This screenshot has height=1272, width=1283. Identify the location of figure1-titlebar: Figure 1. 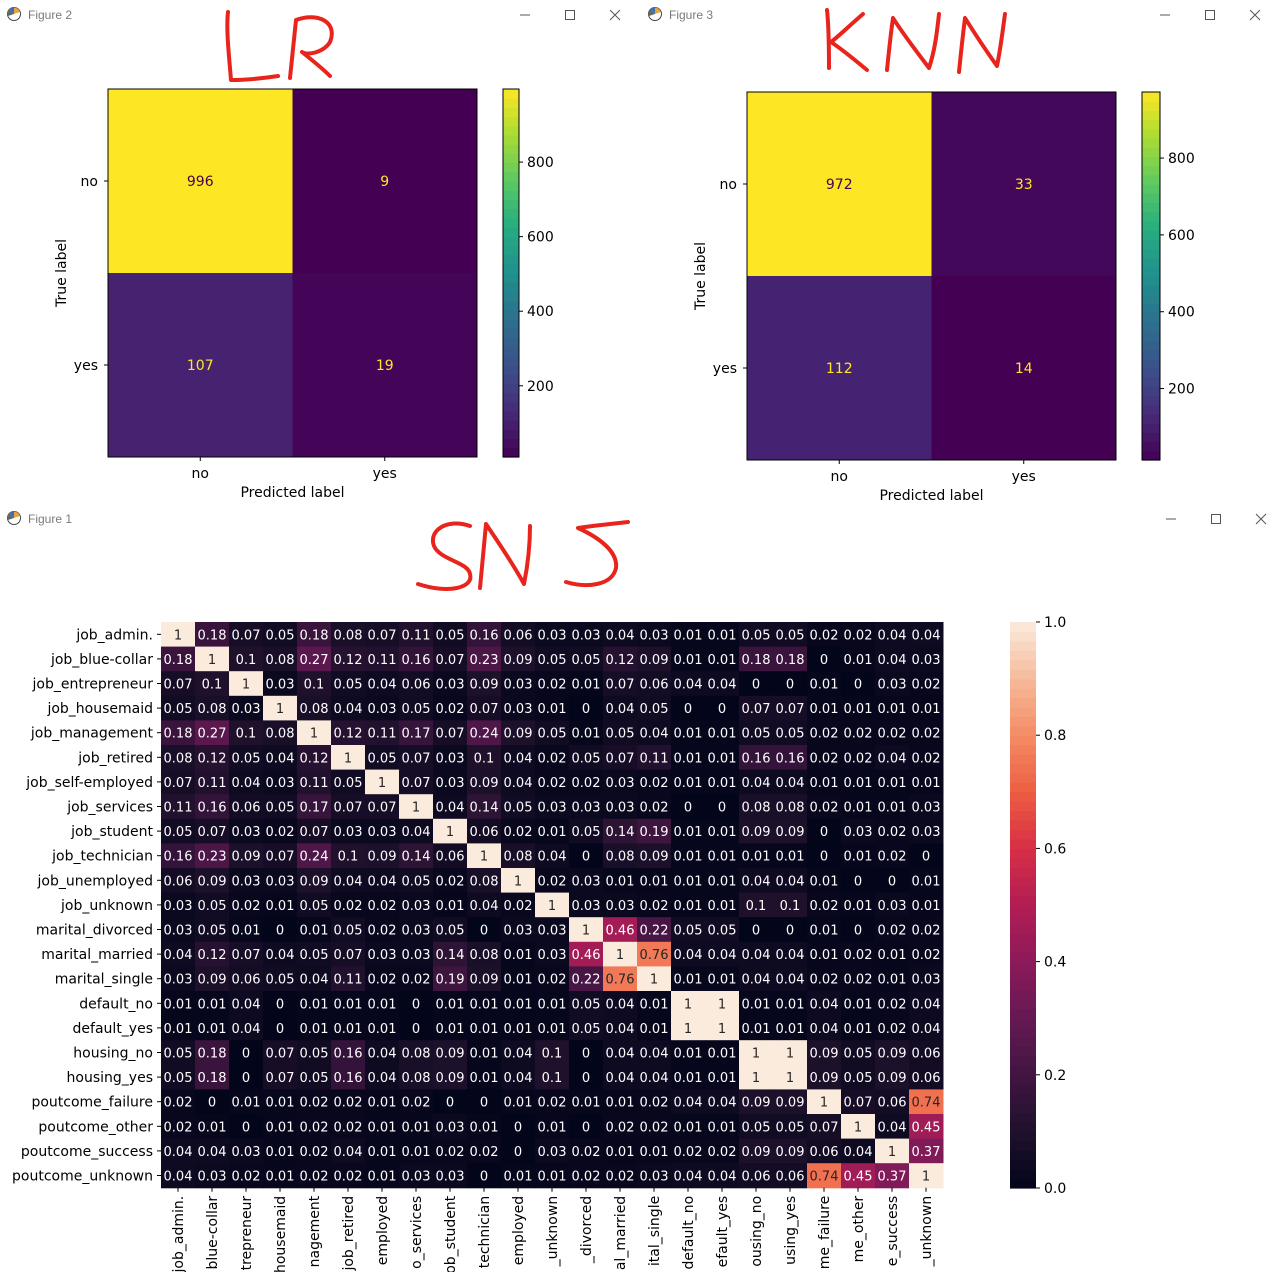
(641, 519).